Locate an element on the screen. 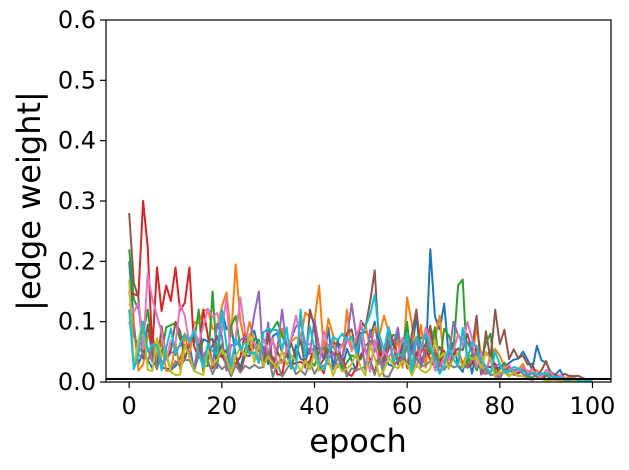 Image resolution: width=629 pixels, height=470 pixels. x-tick-label: 80 is located at coordinates (500, 406).